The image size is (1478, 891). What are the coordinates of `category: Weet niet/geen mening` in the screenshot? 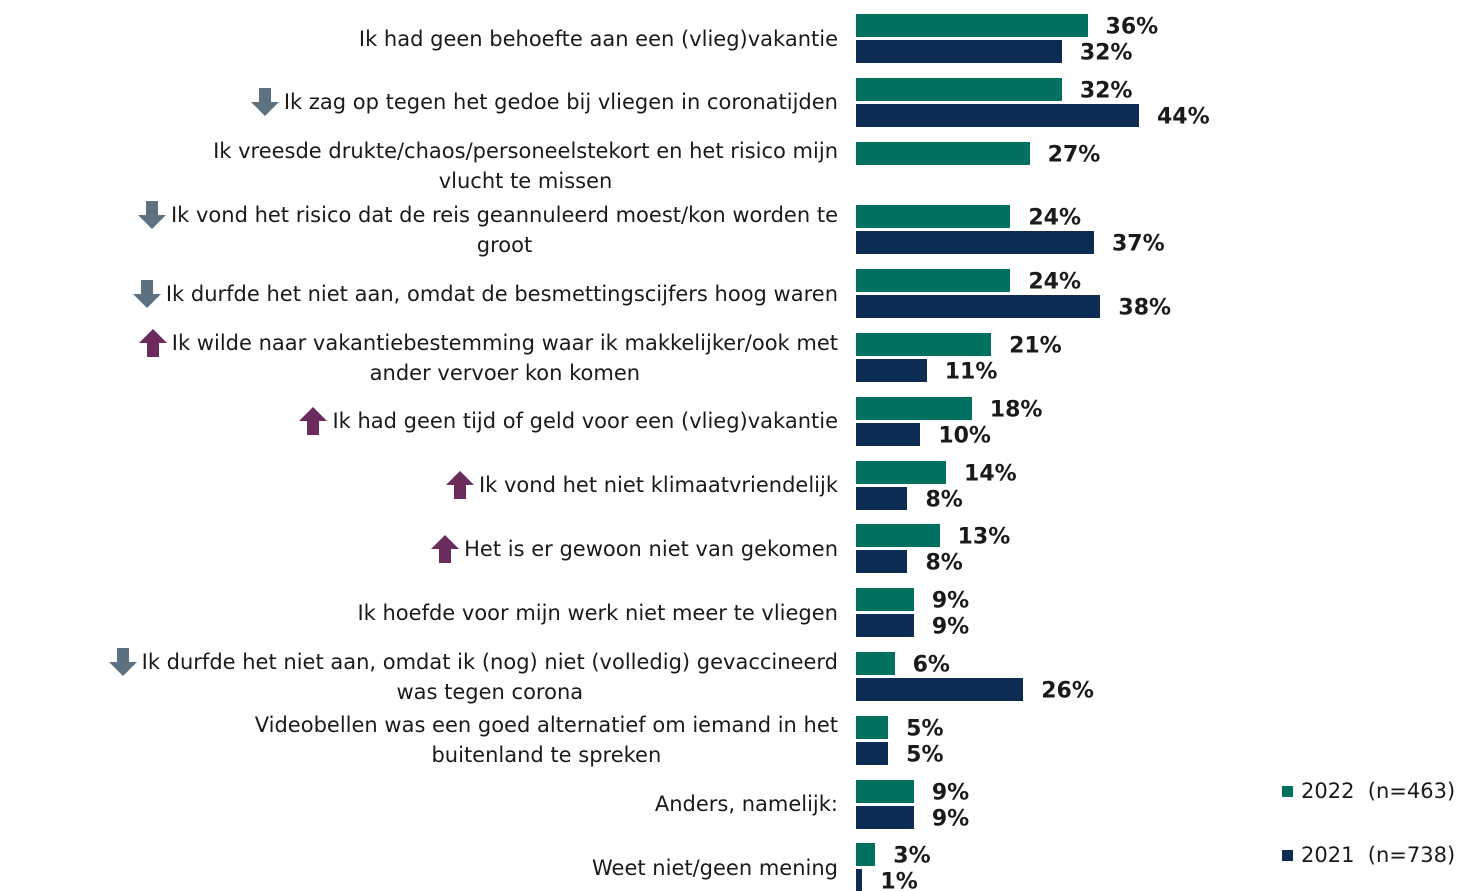 It's located at (715, 868).